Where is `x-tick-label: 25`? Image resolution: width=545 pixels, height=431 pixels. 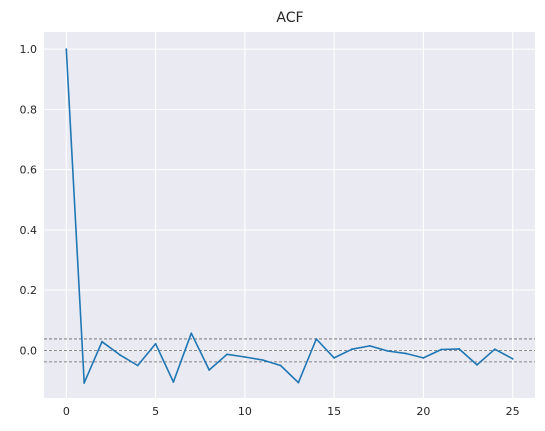 x-tick-label: 25 is located at coordinates (513, 411).